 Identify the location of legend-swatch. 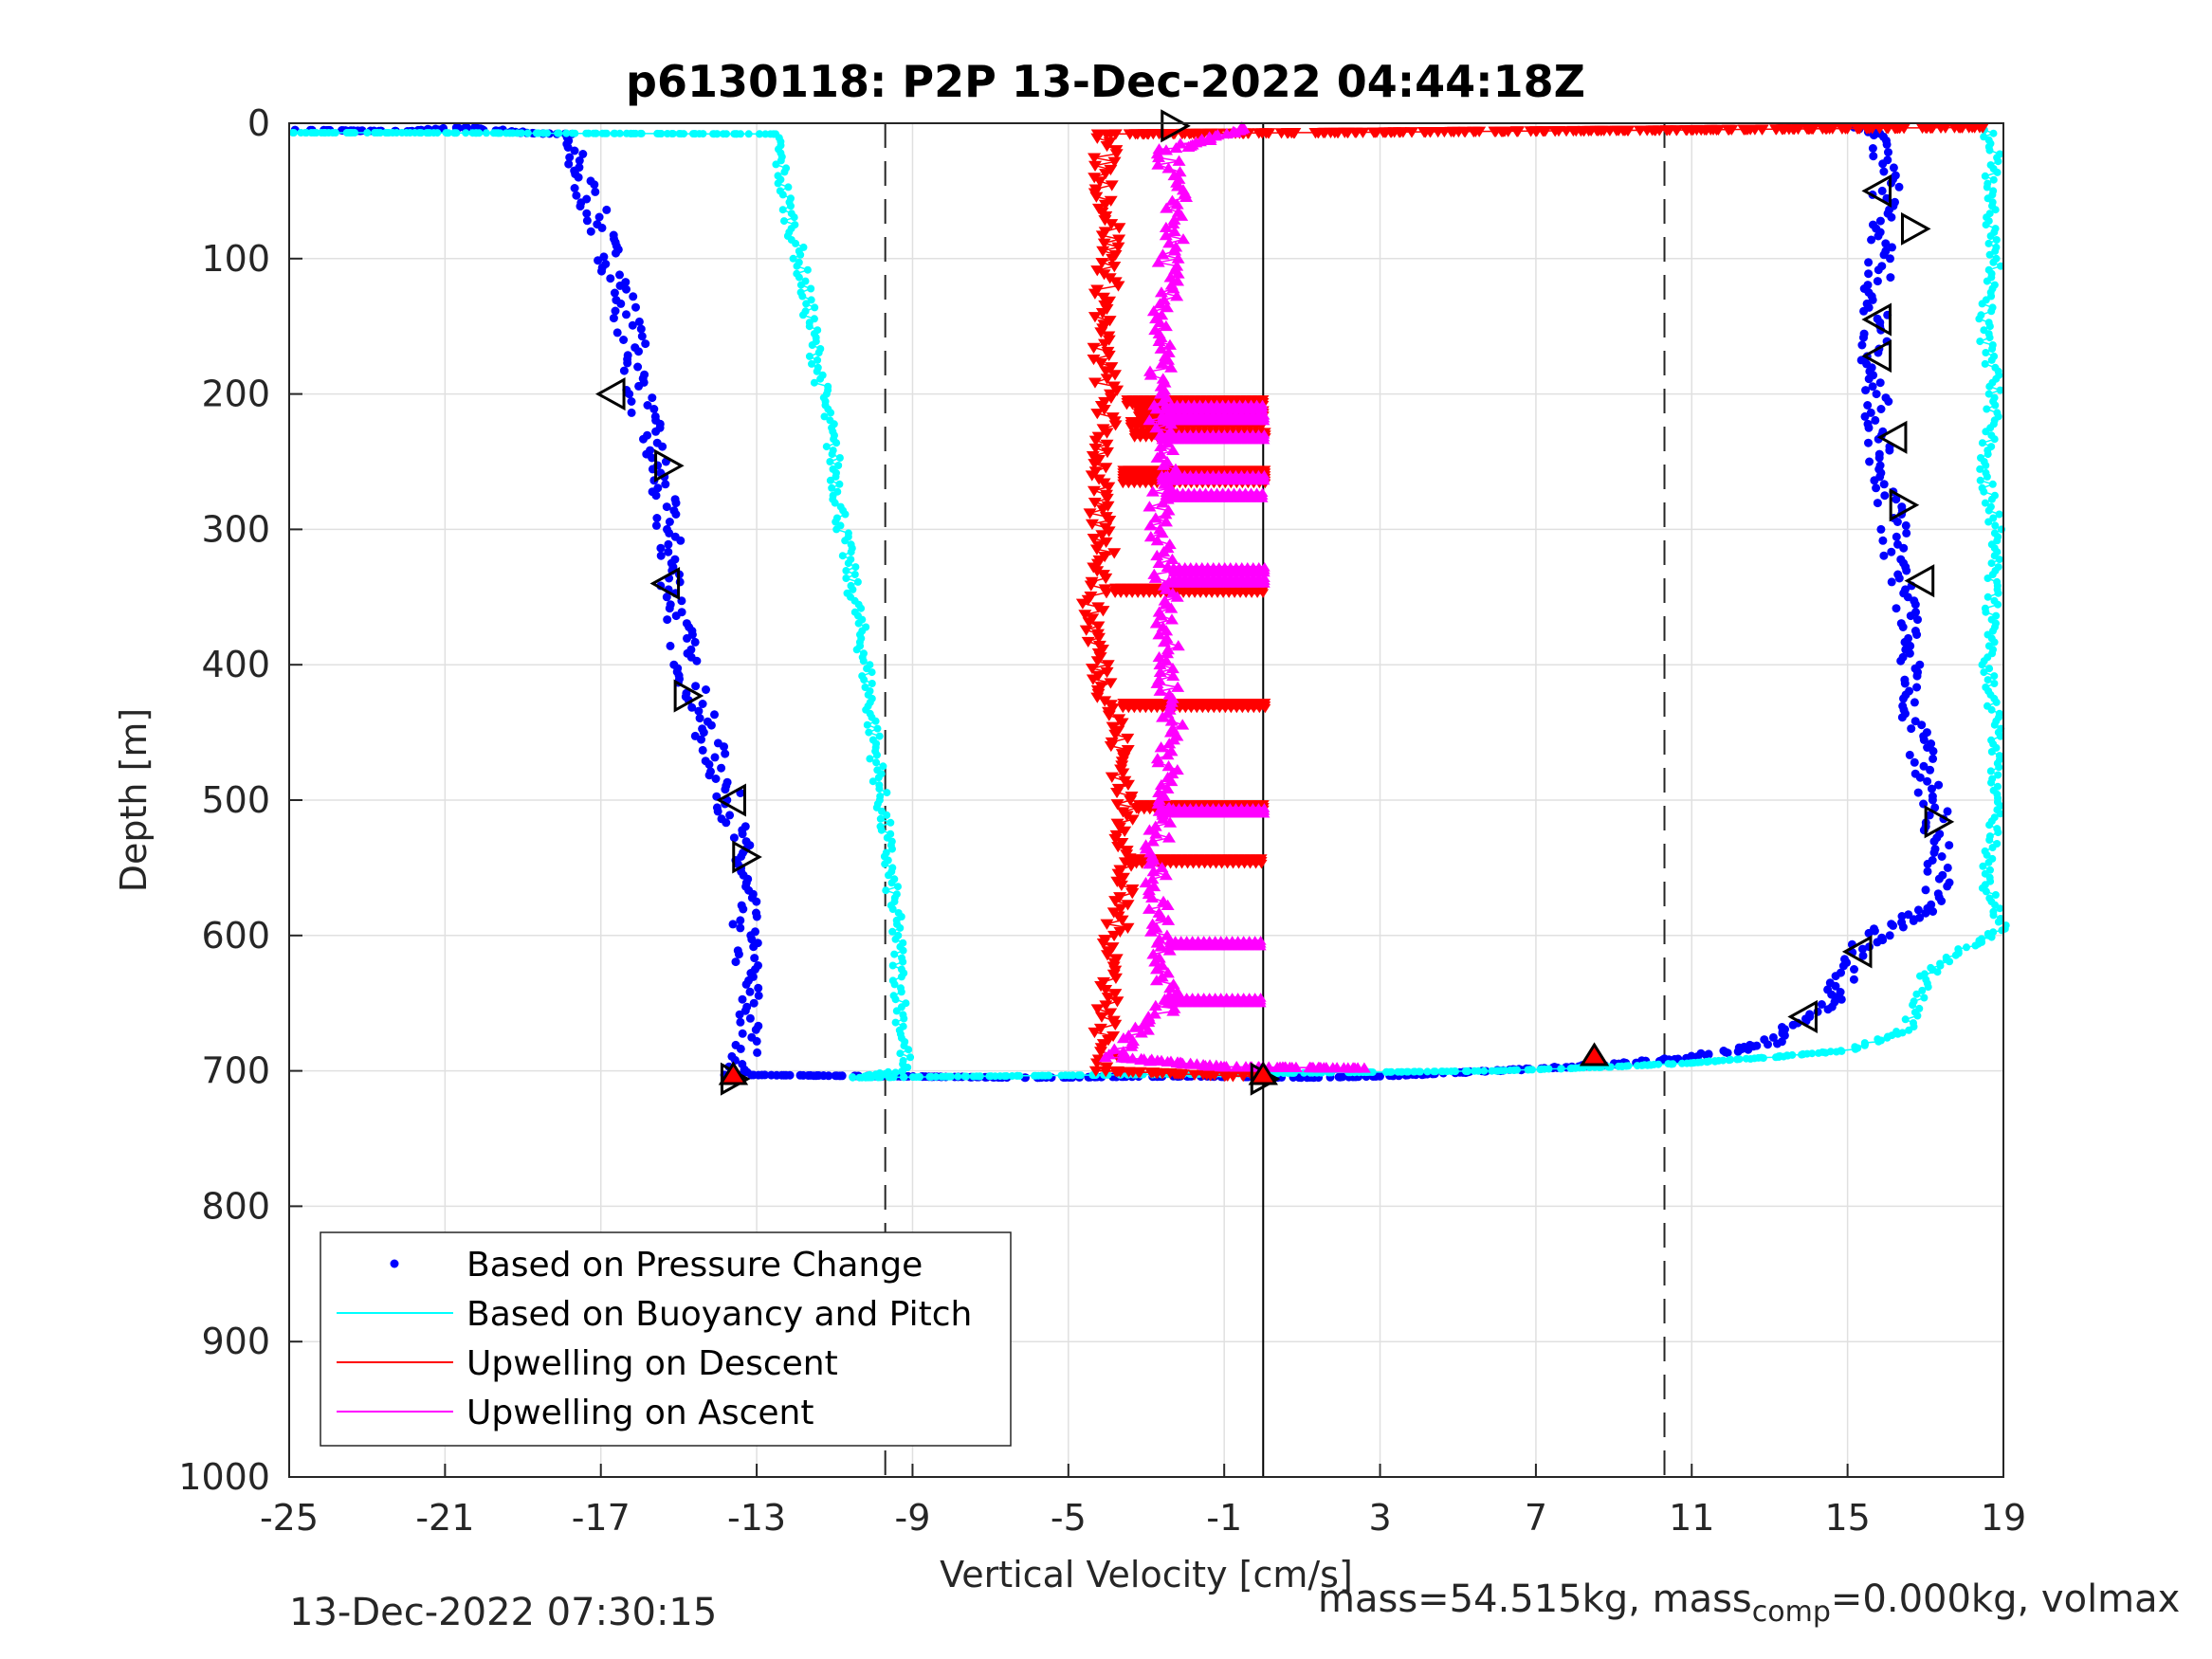
(394, 1263).